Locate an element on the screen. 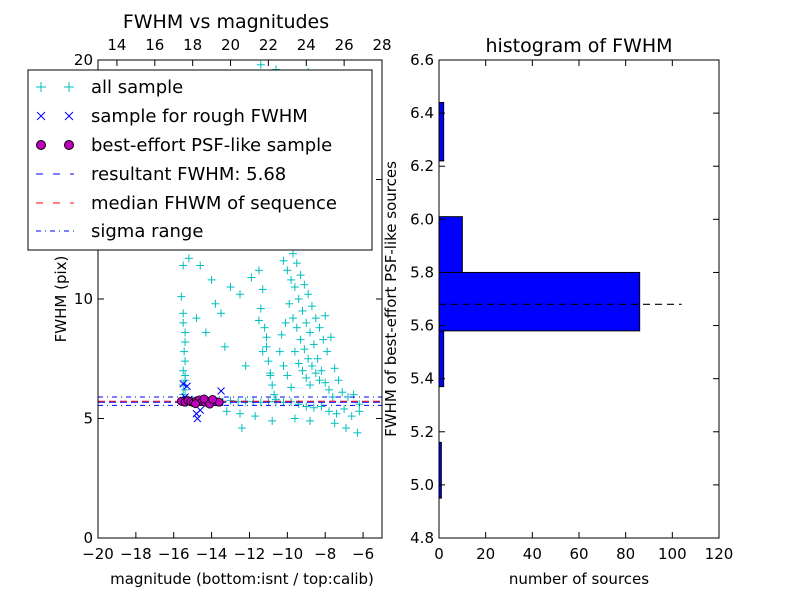  histogram-y-tick-label: 5.0 is located at coordinates (422, 485).